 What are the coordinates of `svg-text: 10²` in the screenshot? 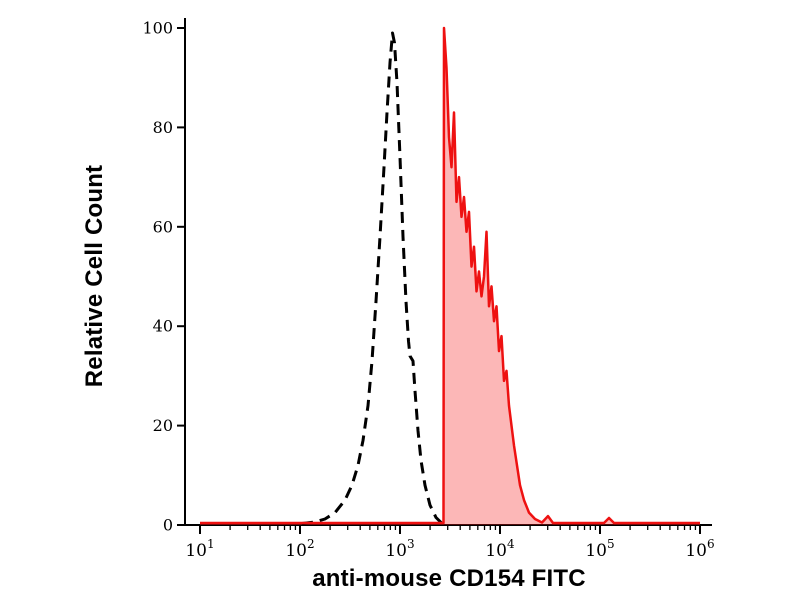 It's located at (299, 549).